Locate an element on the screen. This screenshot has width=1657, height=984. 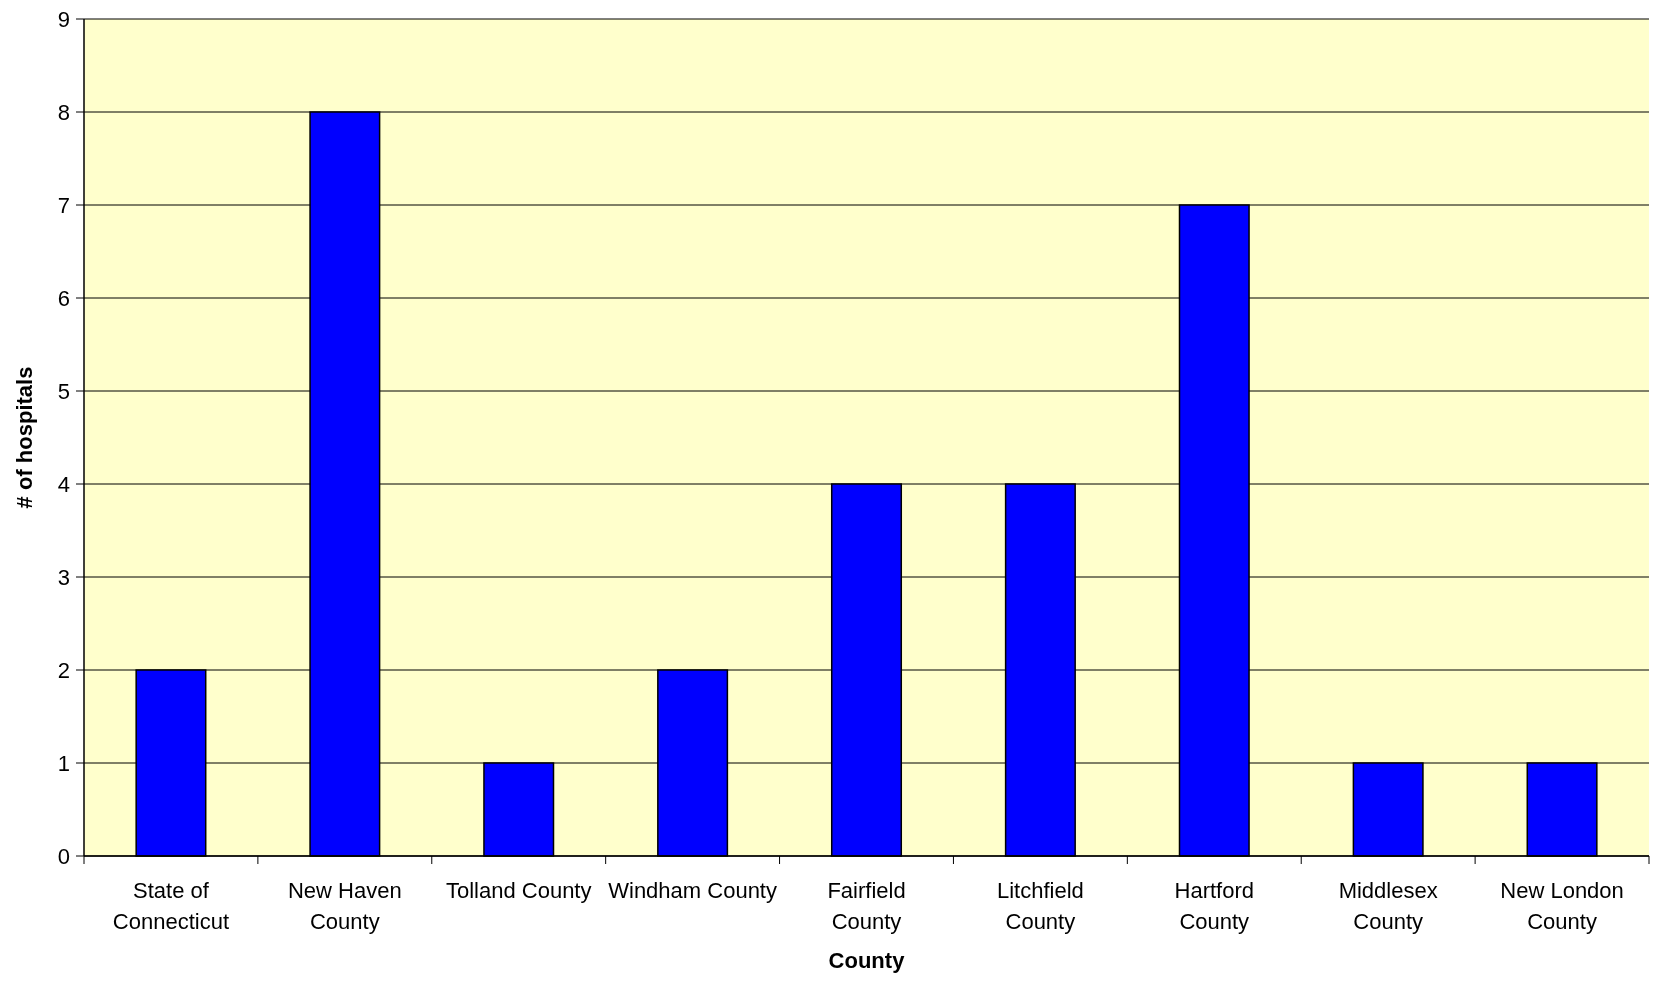
y-axis-title: # of hospitals is located at coordinates (24, 437).